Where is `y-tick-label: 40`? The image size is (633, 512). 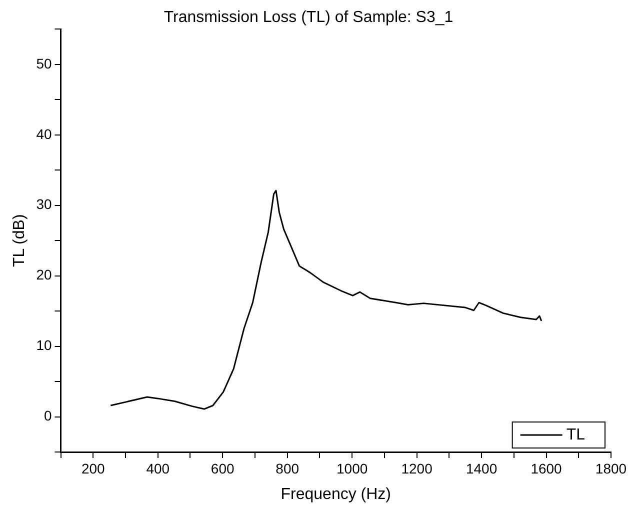
y-tick-label: 40 is located at coordinates (44, 134).